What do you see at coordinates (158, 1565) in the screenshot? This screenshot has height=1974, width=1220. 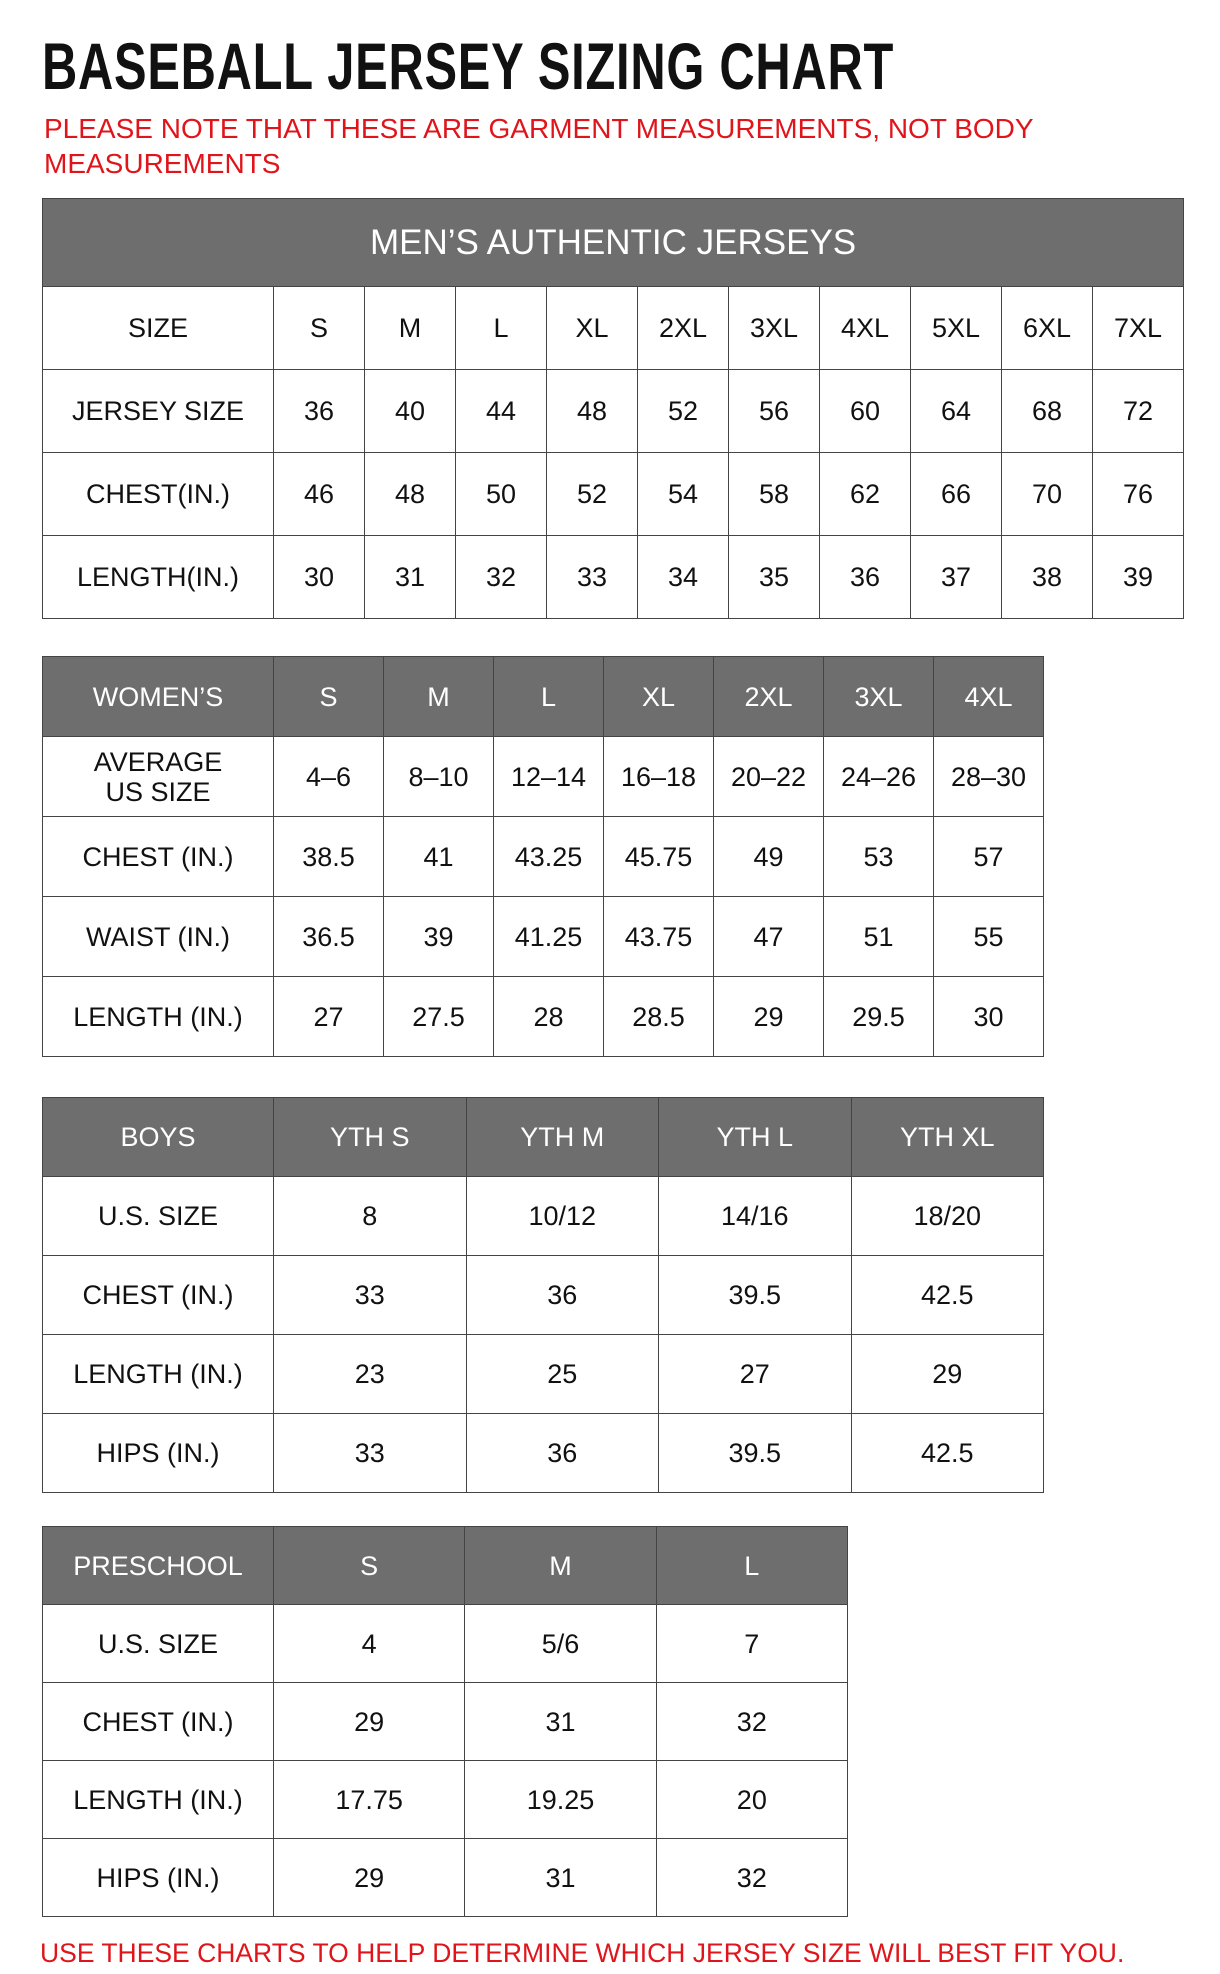 I see `header-cell: PRESCHOOL` at bounding box center [158, 1565].